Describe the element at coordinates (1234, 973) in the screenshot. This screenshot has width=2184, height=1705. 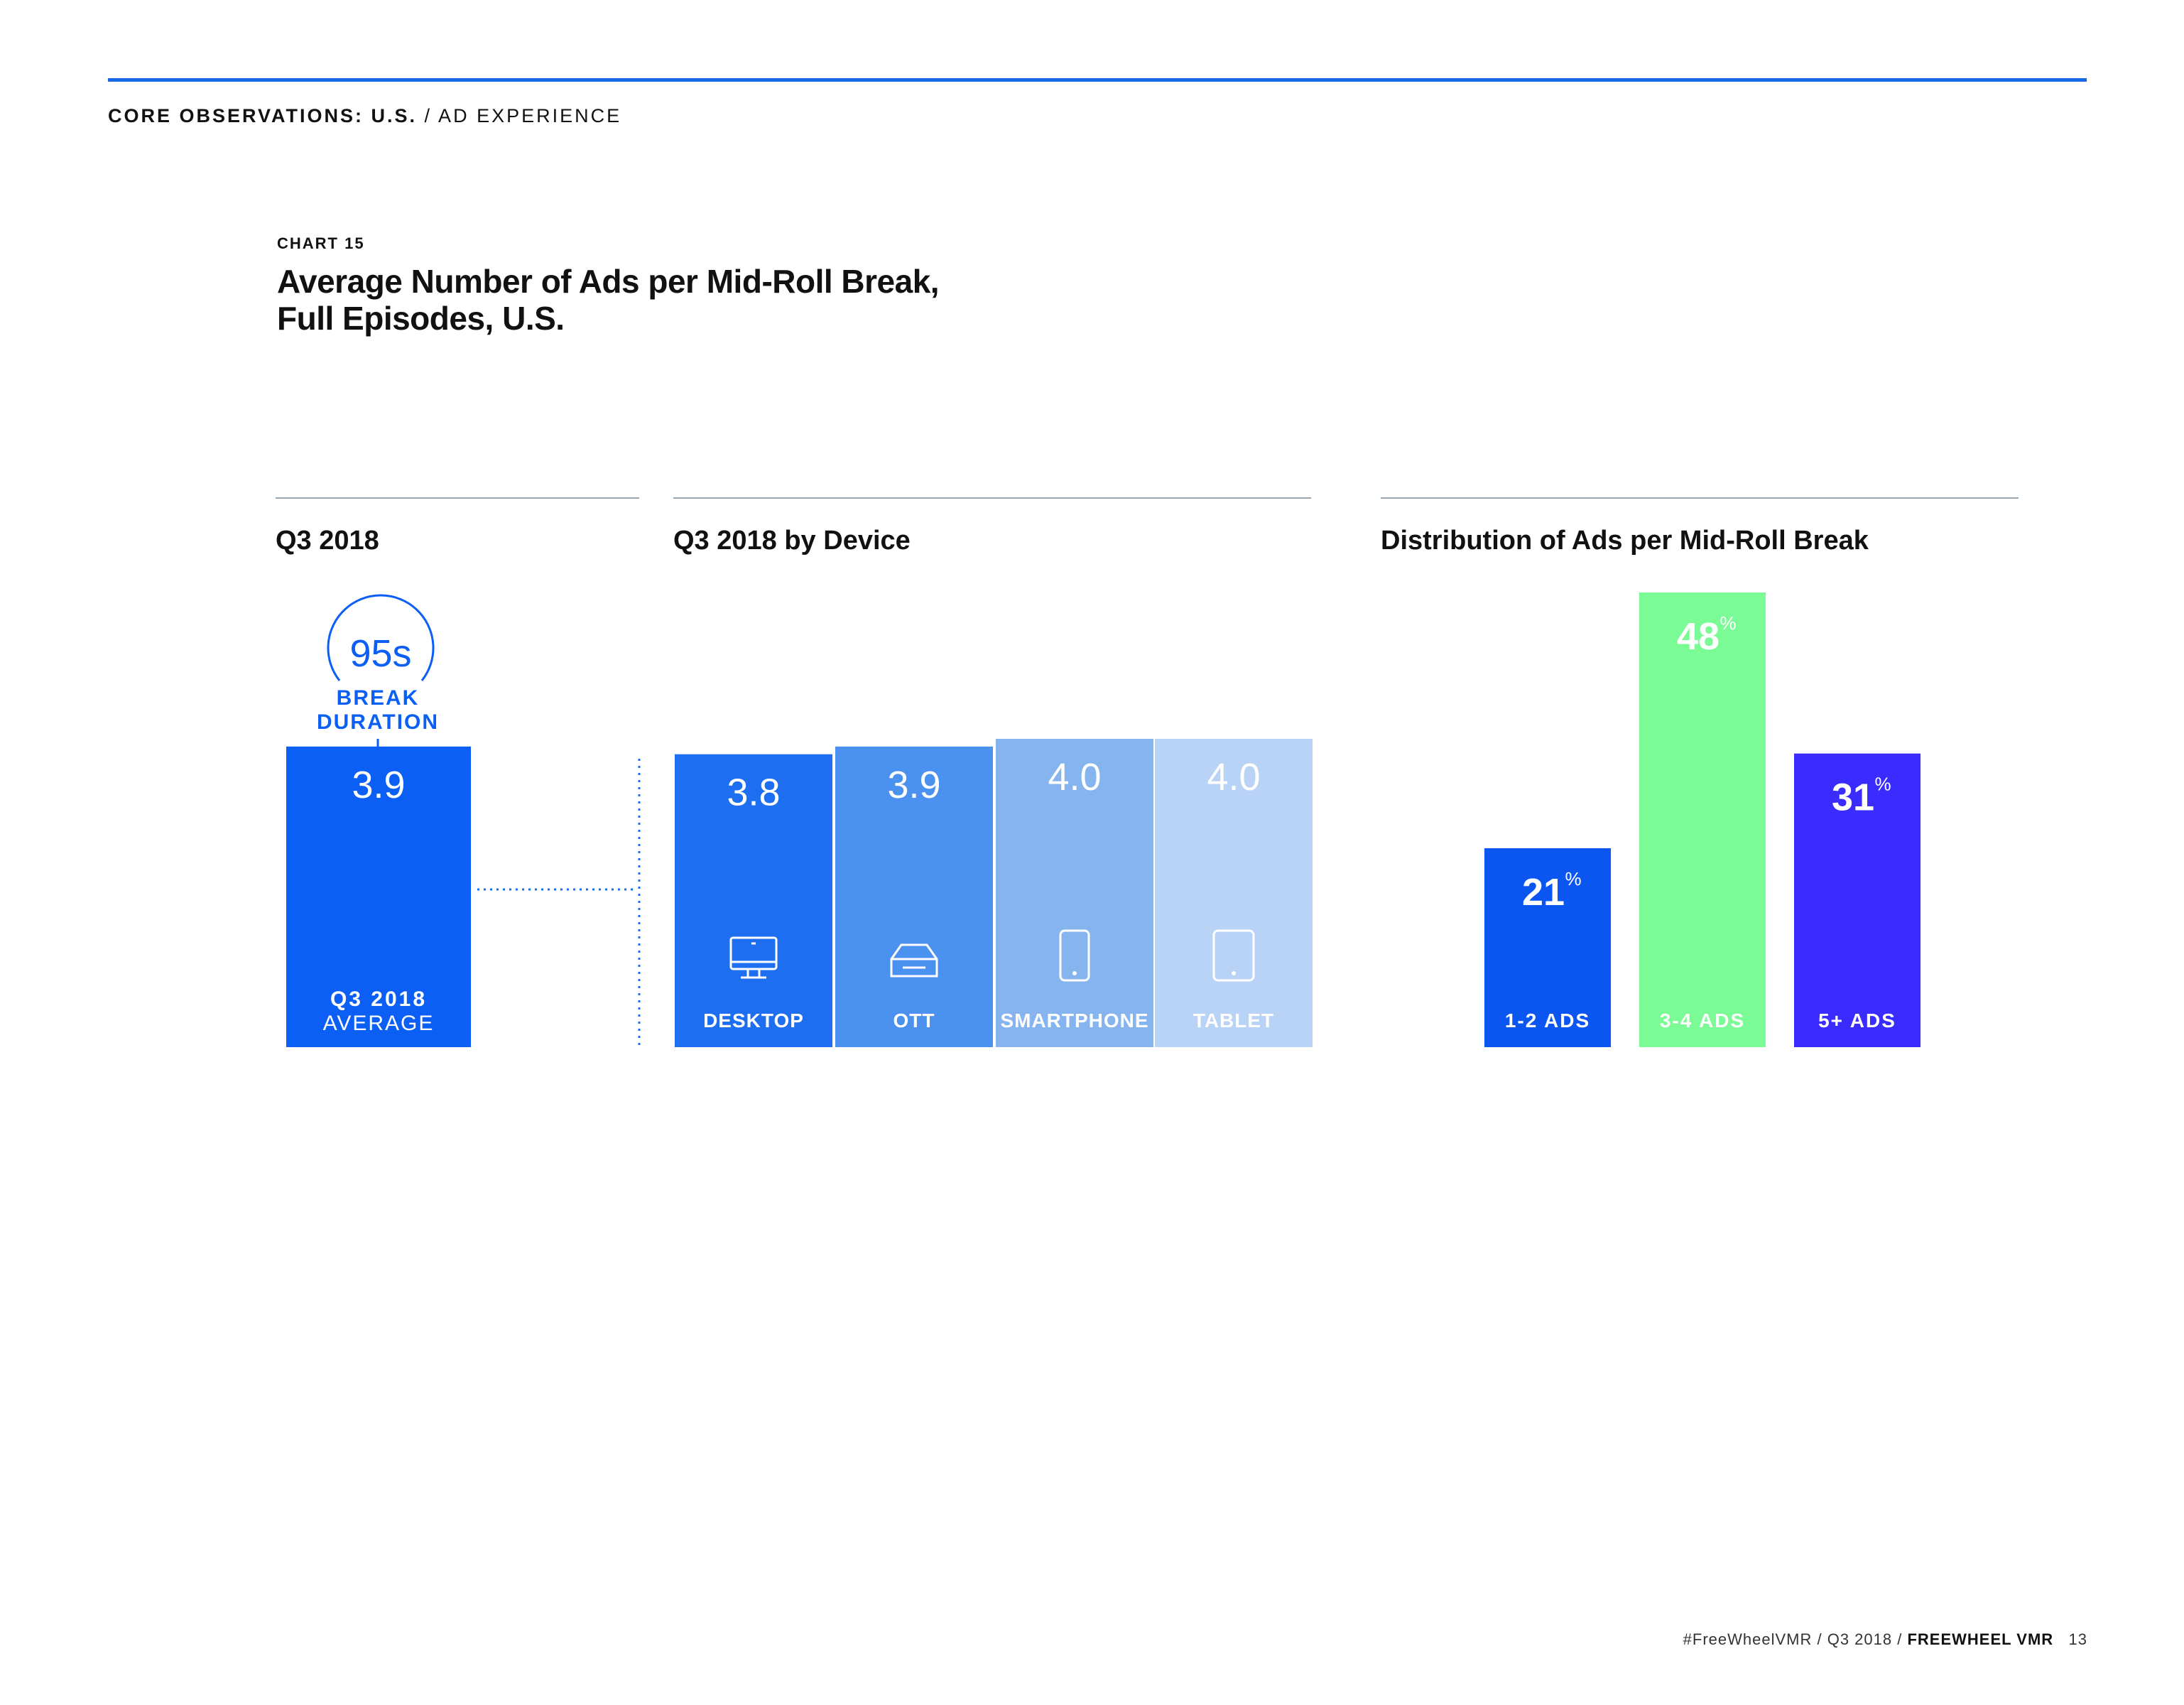
I see `tablet-button` at that location.